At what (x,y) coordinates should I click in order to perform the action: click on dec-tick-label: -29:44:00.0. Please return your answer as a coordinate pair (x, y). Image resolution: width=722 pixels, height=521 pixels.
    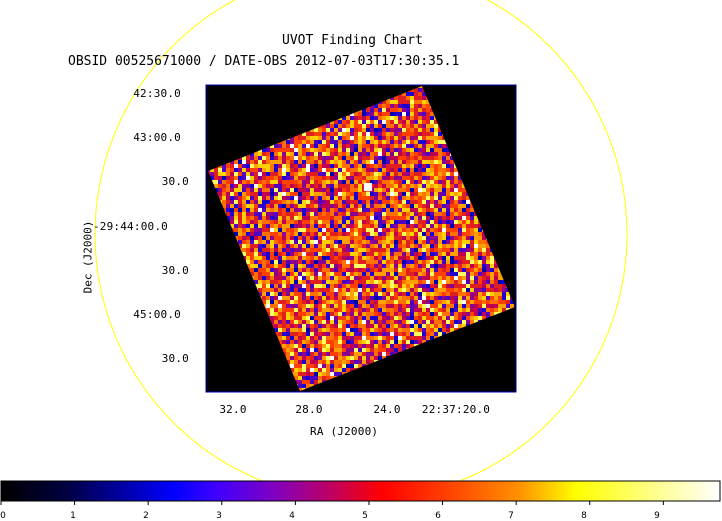
    Looking at the image, I should click on (130, 226).